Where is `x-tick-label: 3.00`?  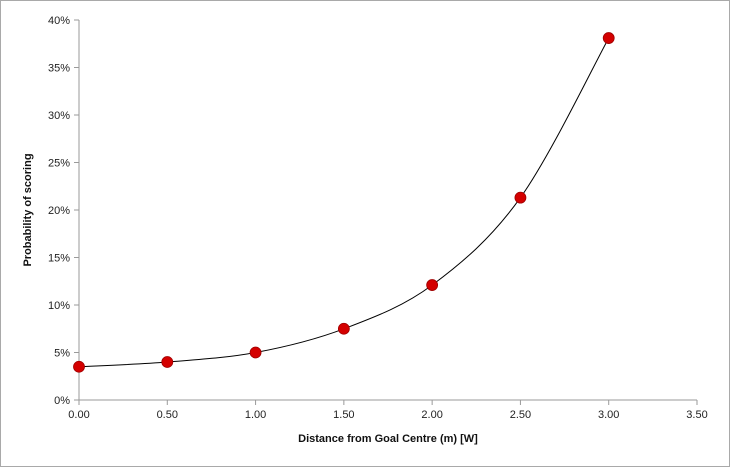 x-tick-label: 3.00 is located at coordinates (608, 415).